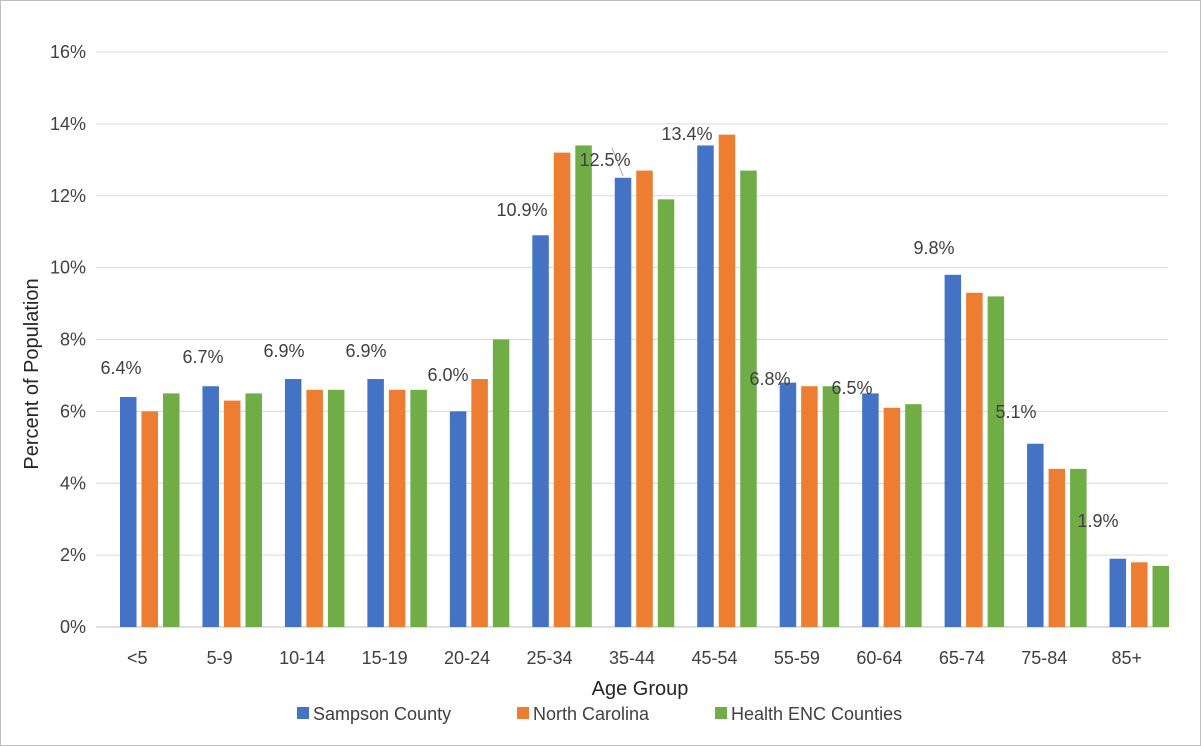  Describe the element at coordinates (302, 658) in the screenshot. I see `x-tick-label: 10-14` at that location.